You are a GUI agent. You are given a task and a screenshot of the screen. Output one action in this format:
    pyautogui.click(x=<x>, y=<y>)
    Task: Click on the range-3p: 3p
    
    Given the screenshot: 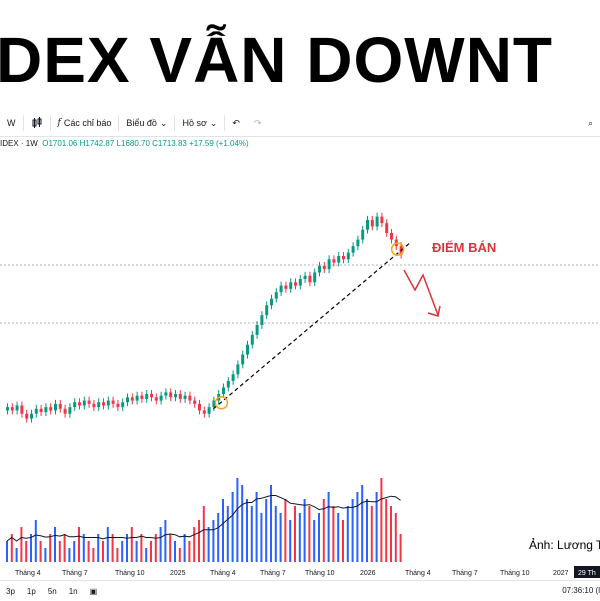 What is the action you would take?
    pyautogui.click(x=10, y=591)
    